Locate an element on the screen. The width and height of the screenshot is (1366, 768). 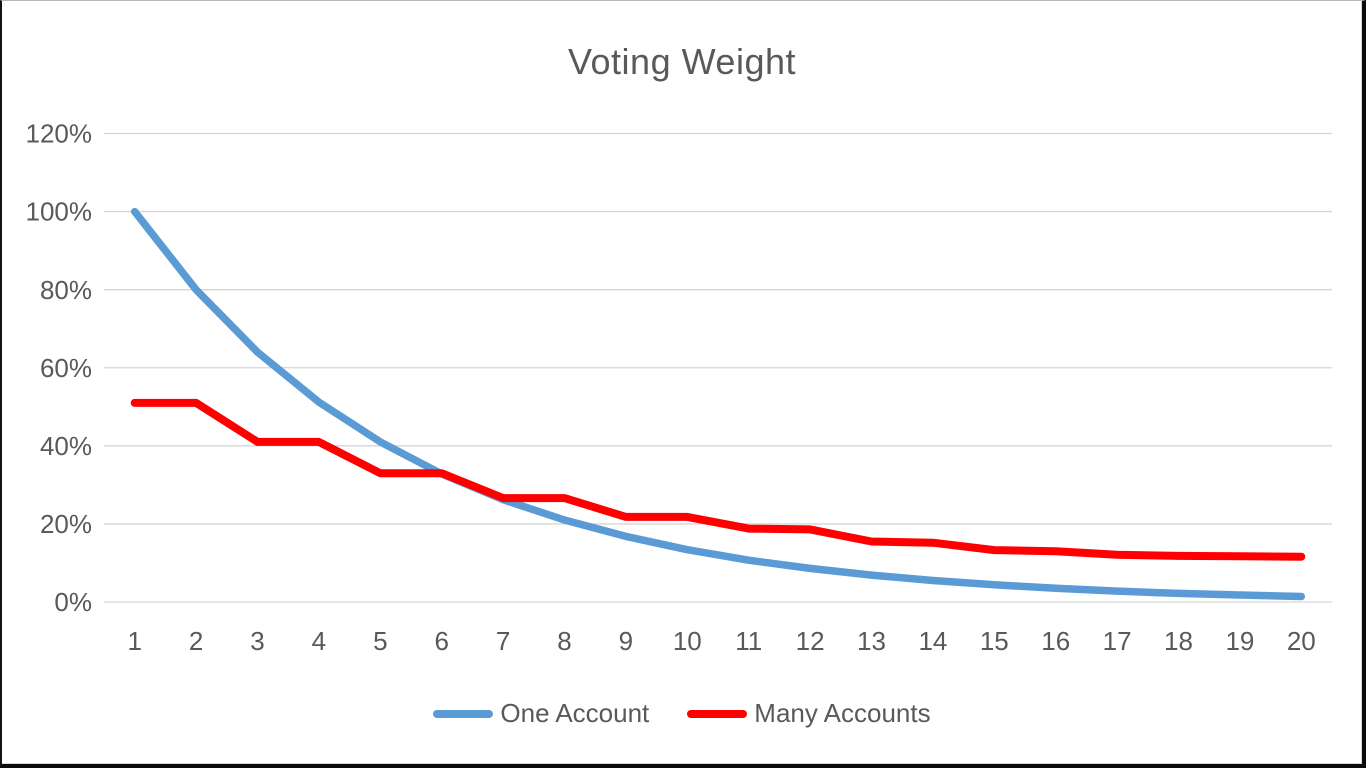
x-tick-label: 10 is located at coordinates (687, 641).